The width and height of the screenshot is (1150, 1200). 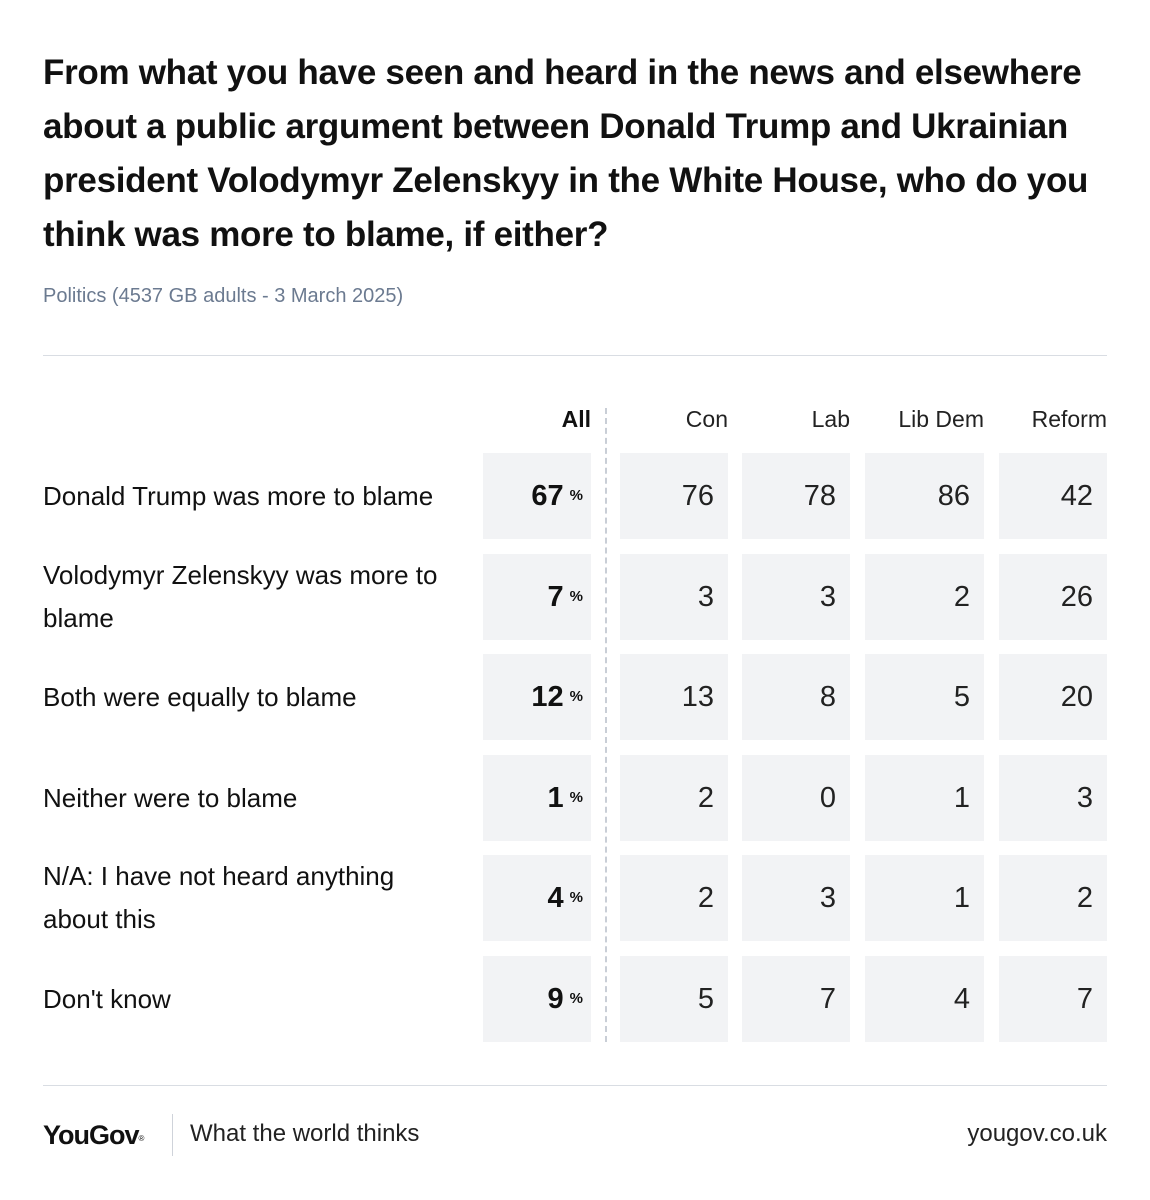 I want to click on row-label: Don't know, so click(x=107, y=998).